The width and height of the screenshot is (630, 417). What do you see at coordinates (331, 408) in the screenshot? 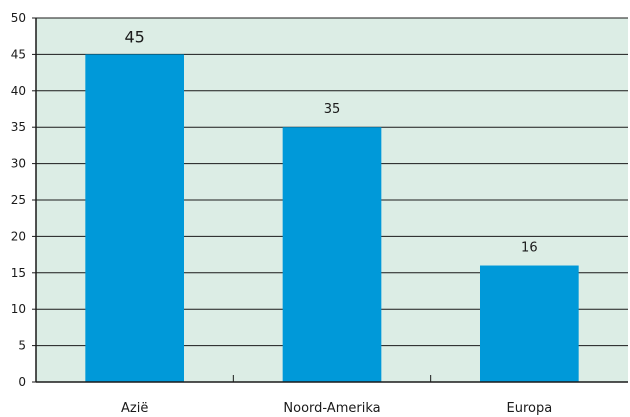
I see `category-label: Noord-Amerika` at bounding box center [331, 408].